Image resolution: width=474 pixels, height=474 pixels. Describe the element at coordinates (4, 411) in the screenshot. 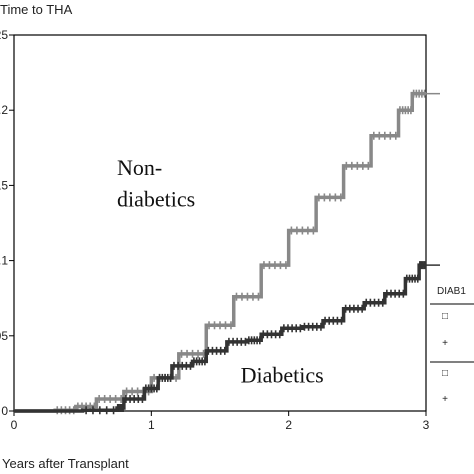

I see `y-tick-label: 0` at that location.